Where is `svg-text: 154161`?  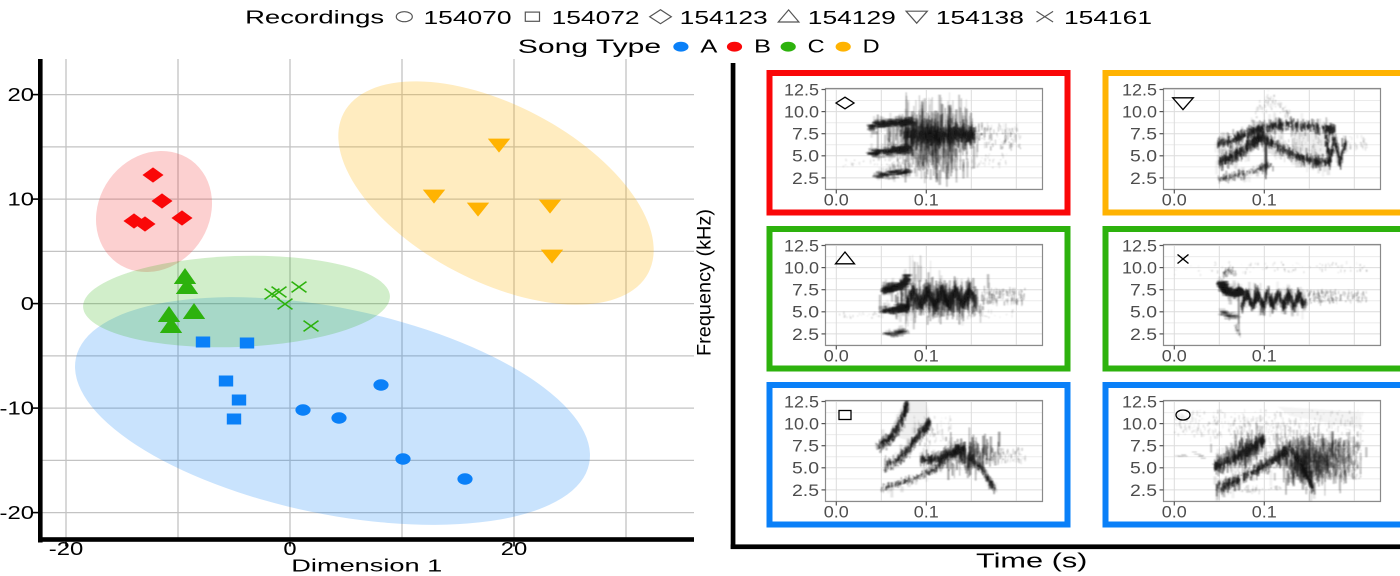
svg-text: 154161 is located at coordinates (1108, 18).